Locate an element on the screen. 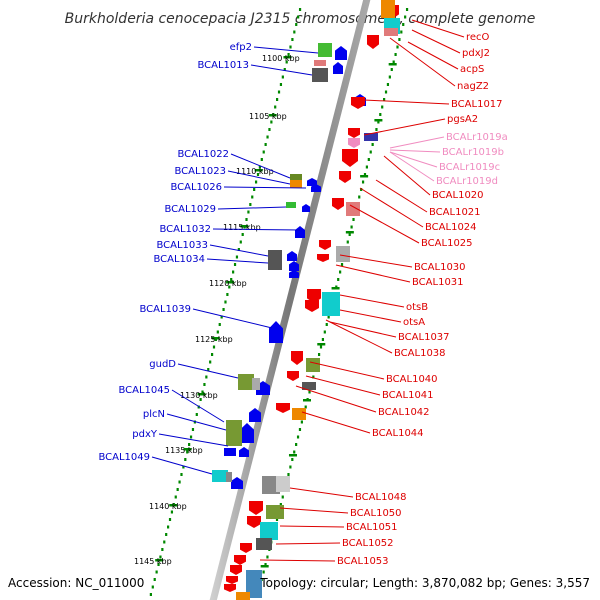 This screenshot has width=600, height=600. gene-label: BCAL1017 is located at coordinates (477, 104).